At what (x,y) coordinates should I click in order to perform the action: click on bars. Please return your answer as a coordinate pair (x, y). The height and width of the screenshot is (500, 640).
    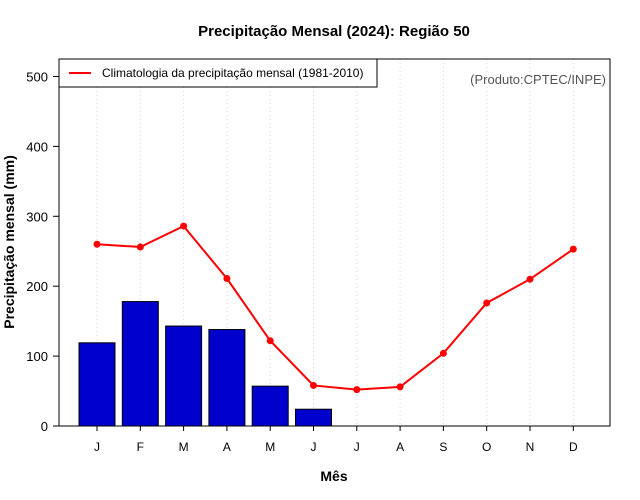
    Looking at the image, I should click on (205, 364).